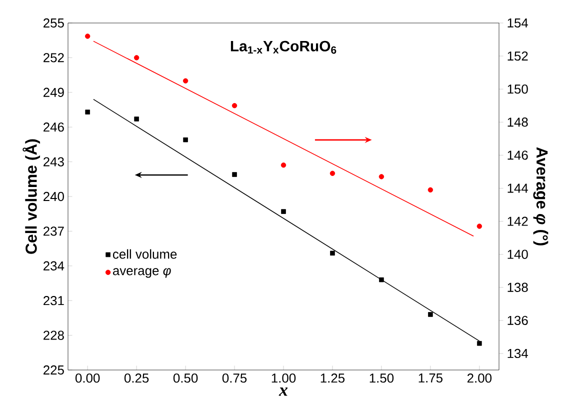 The image size is (563, 411). I want to click on y2-tick-label: 136, so click(518, 321).